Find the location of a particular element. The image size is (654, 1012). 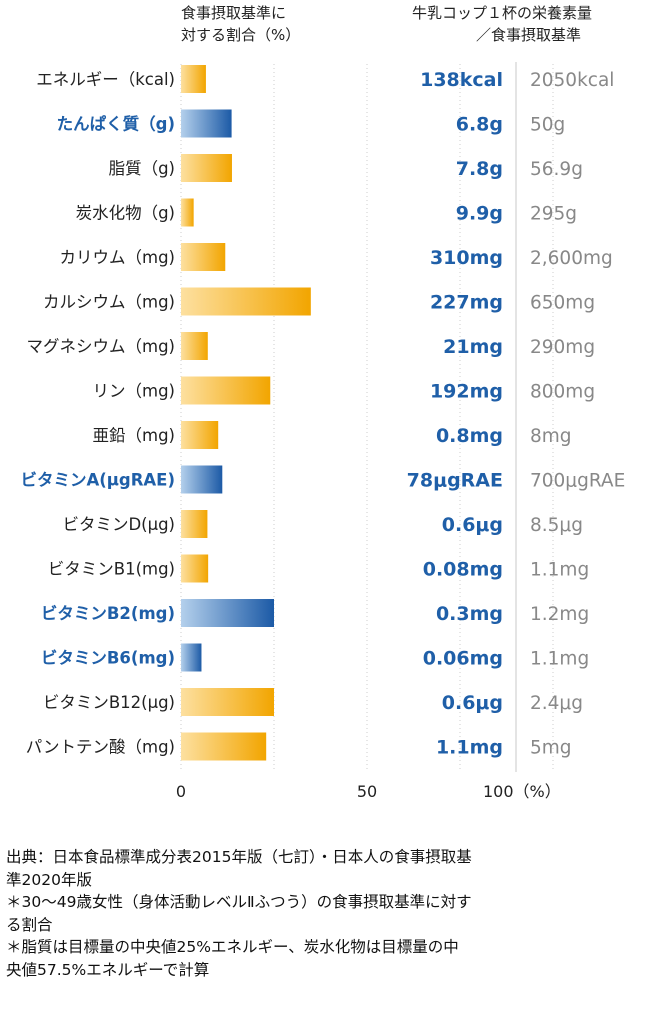

ratio-header-line1: 食事摂取基準に is located at coordinates (234, 13).